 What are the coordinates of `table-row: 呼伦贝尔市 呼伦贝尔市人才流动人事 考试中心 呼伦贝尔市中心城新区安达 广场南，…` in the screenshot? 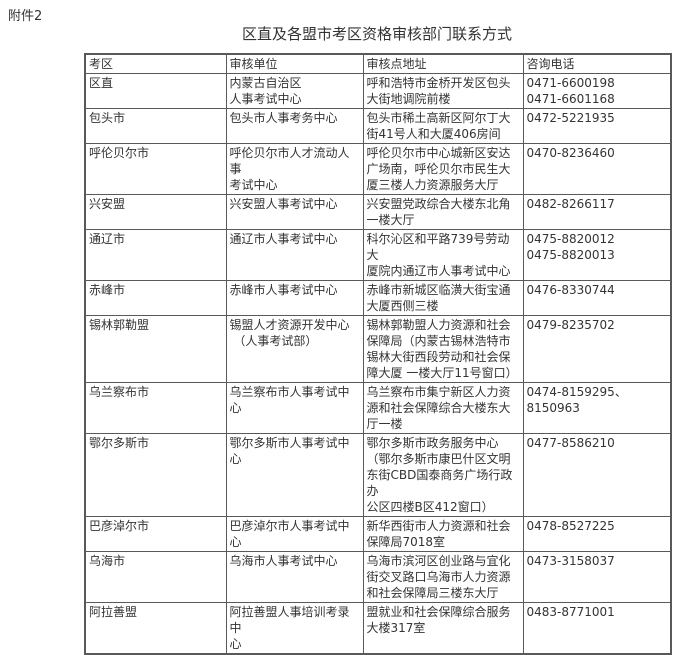 It's located at (378, 169).